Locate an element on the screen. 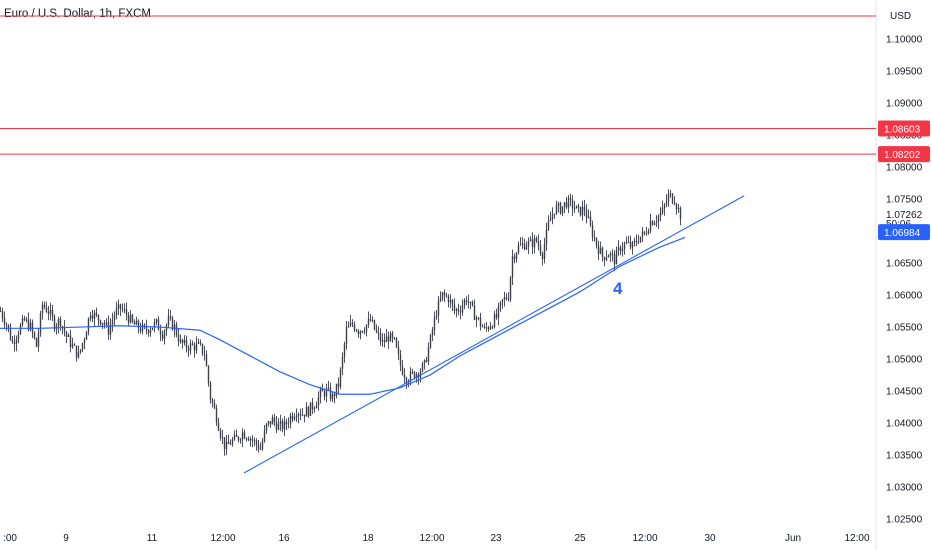  y-tick-label: 1.09000 is located at coordinates (904, 104).